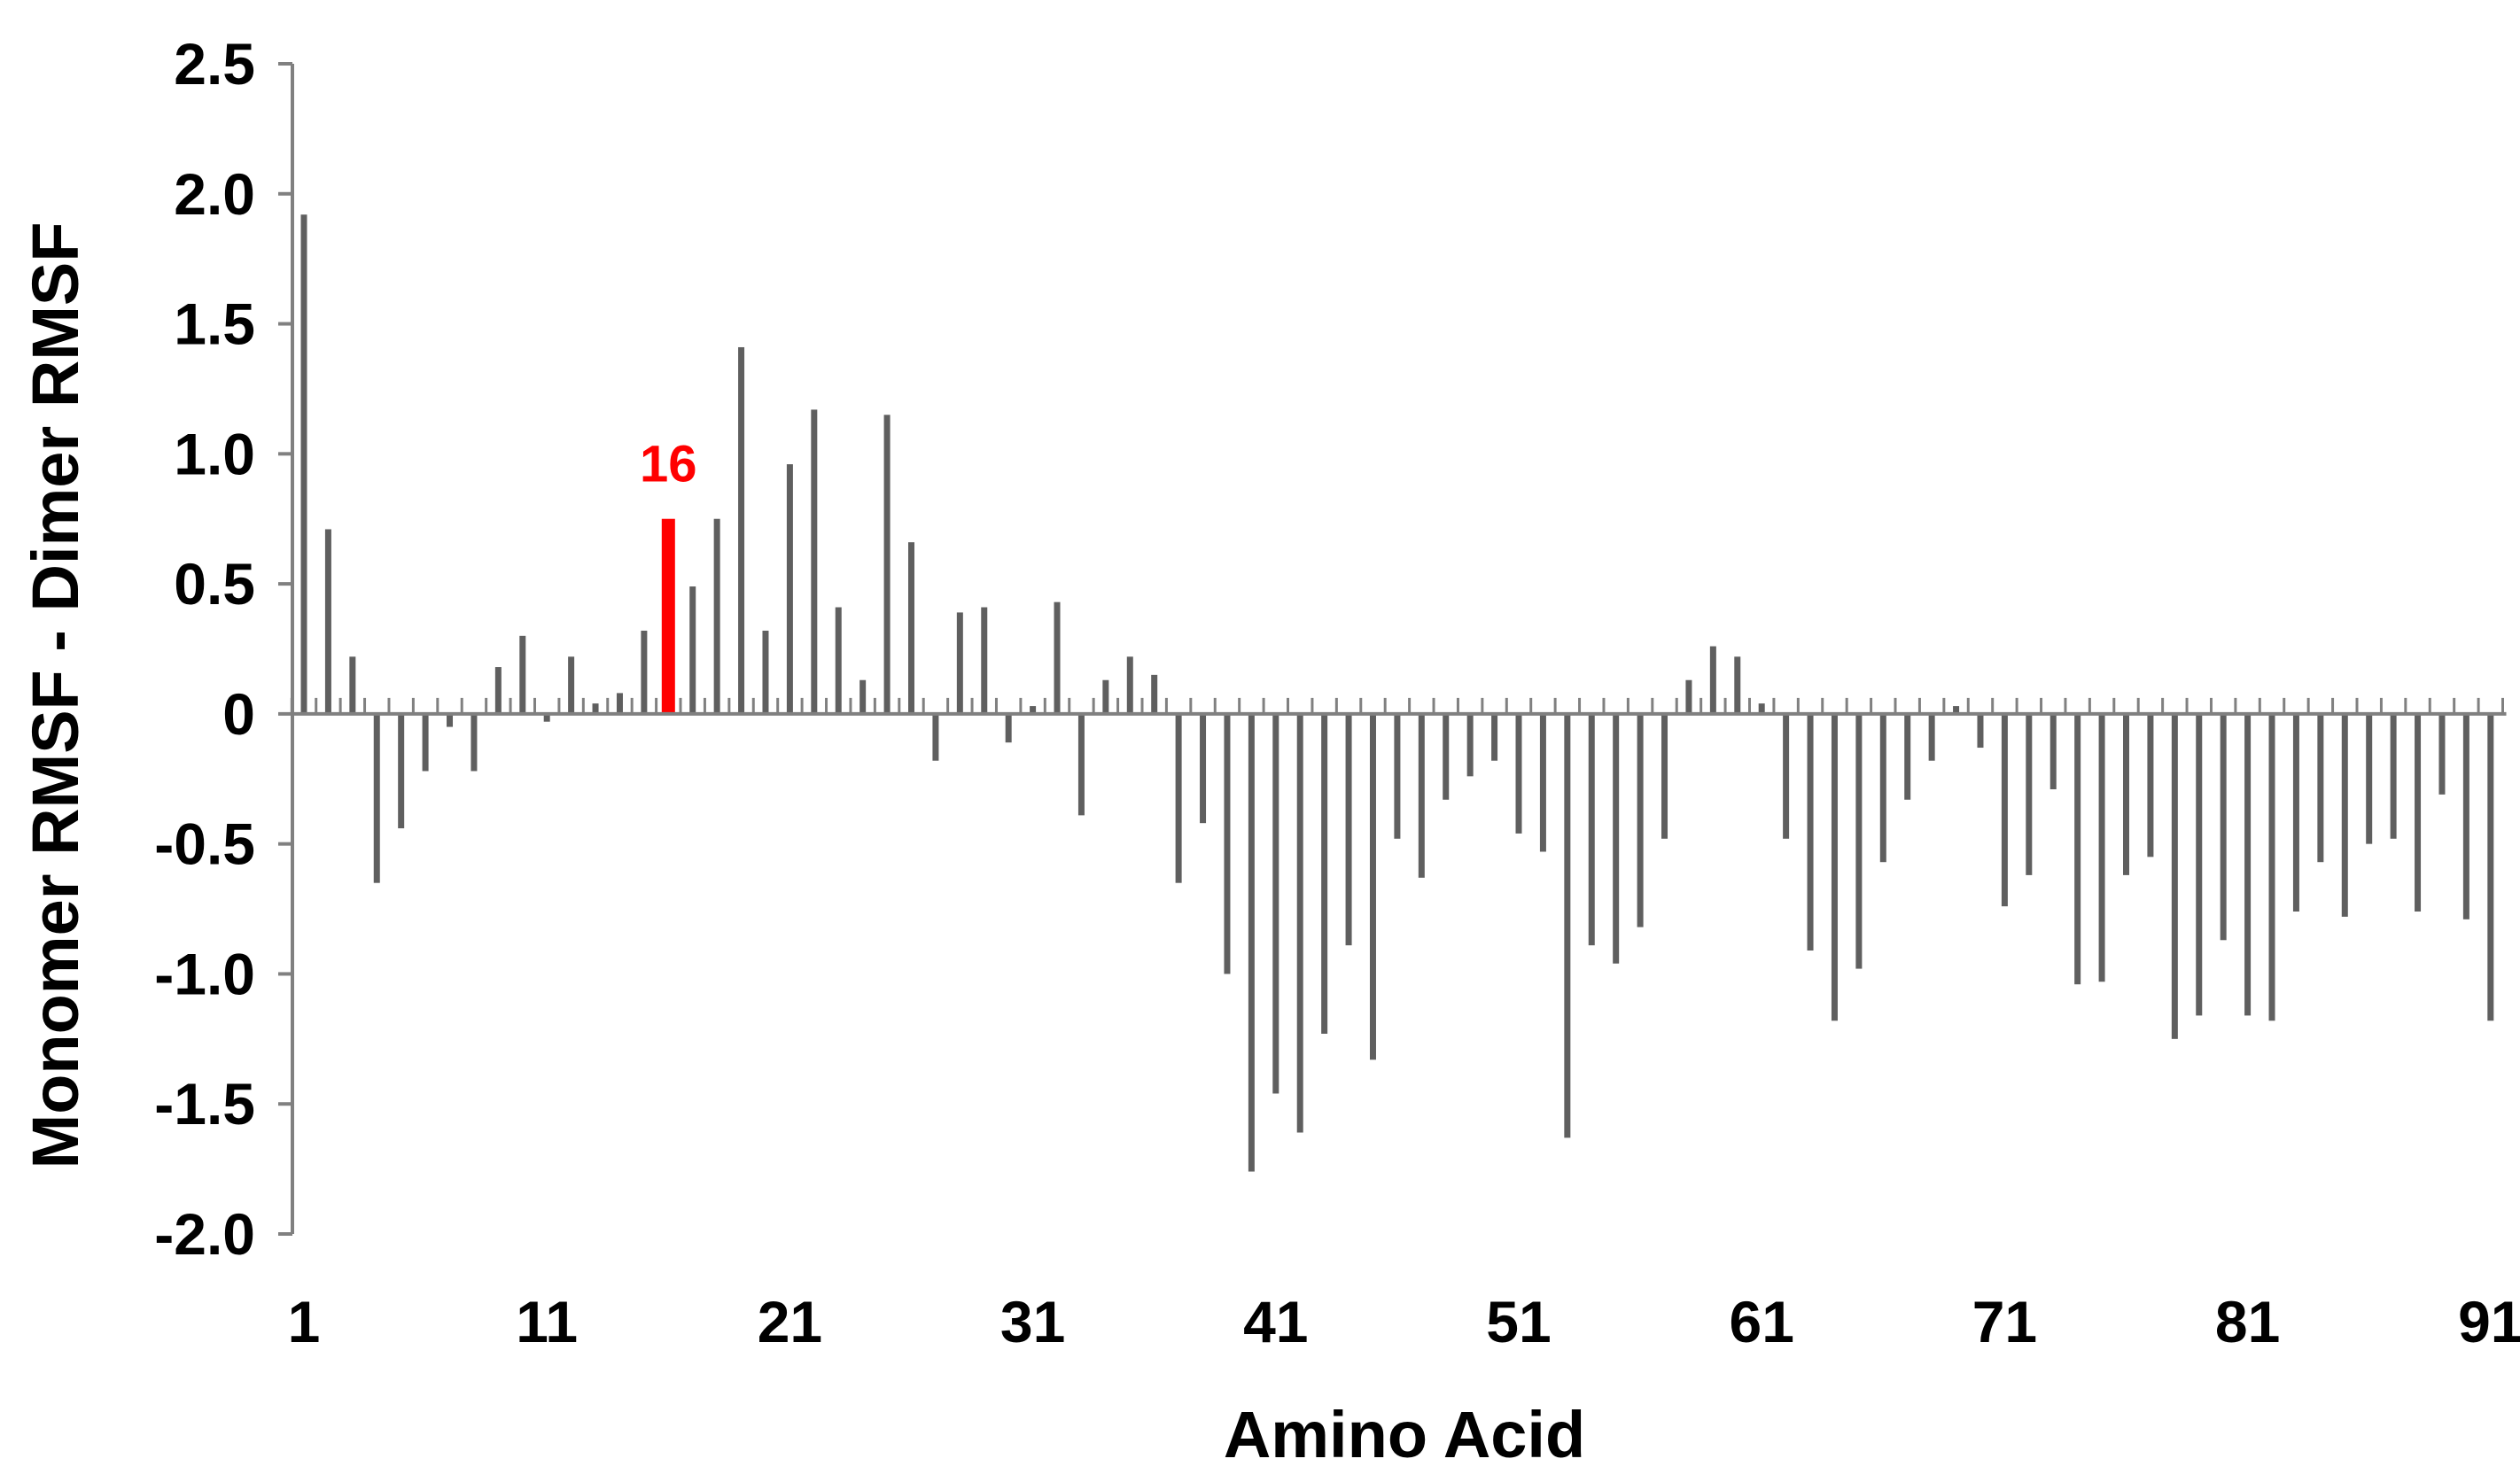 The image size is (2520, 1482). Describe the element at coordinates (204, 1104) in the screenshot. I see `y-tick-label: -1.5` at that location.